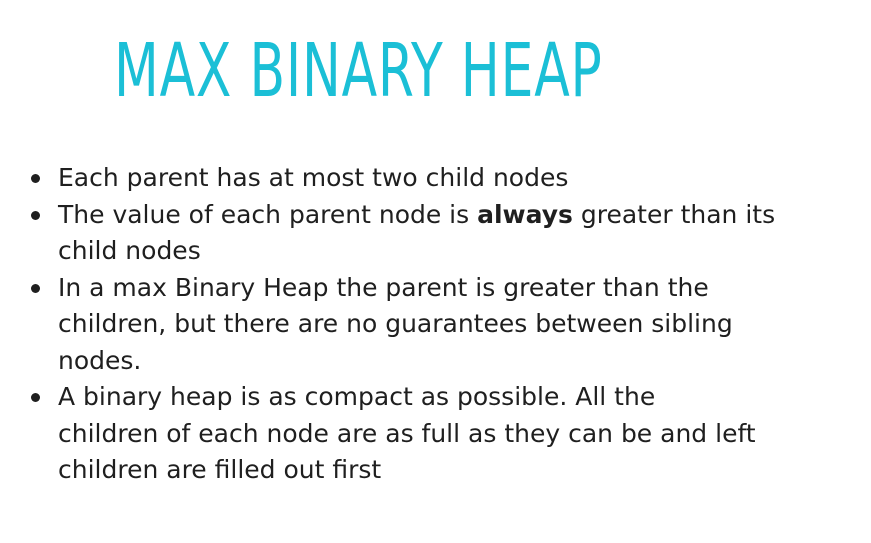 The image size is (871, 543). What do you see at coordinates (525, 214) in the screenshot?
I see `bullet-text-emphasis: always` at bounding box center [525, 214].